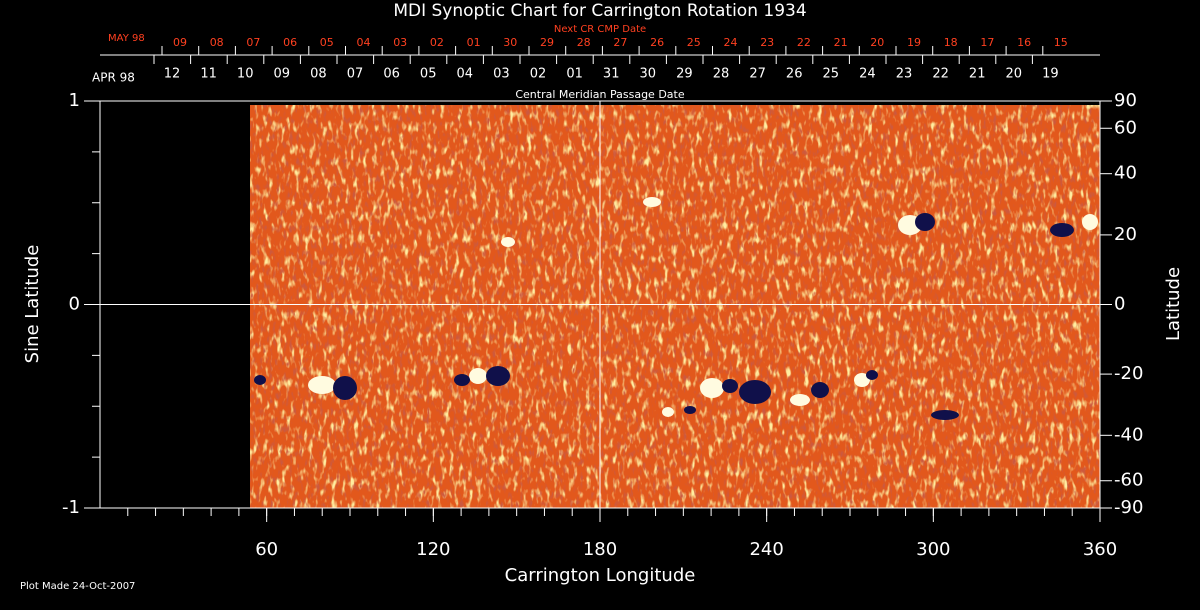 This screenshot has width=1200, height=610. I want to click on y2-tick-label: 60, so click(1125, 127).